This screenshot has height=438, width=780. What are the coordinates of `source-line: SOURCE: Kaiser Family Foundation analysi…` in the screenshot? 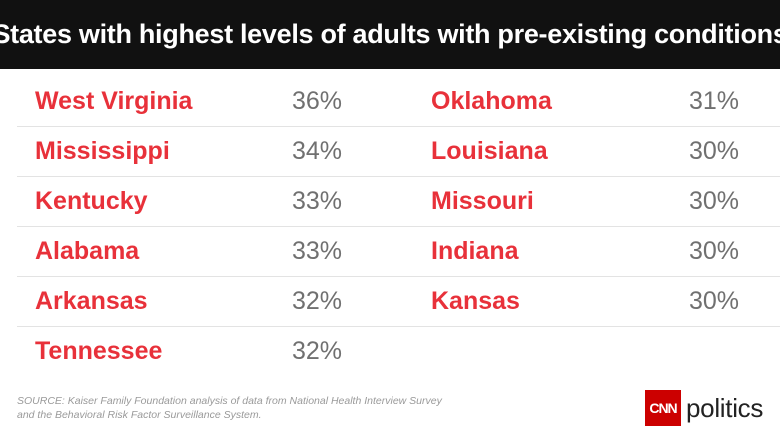 It's located at (229, 401).